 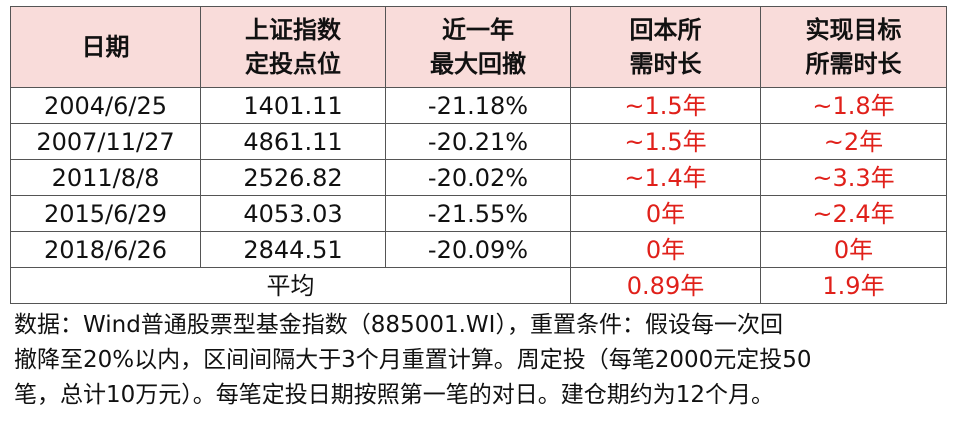 I want to click on footnote-line: 笔，总计10万元）。每笔定投日期按照第一笔的对日。建仓期约为12个月。, so click(x=394, y=395).